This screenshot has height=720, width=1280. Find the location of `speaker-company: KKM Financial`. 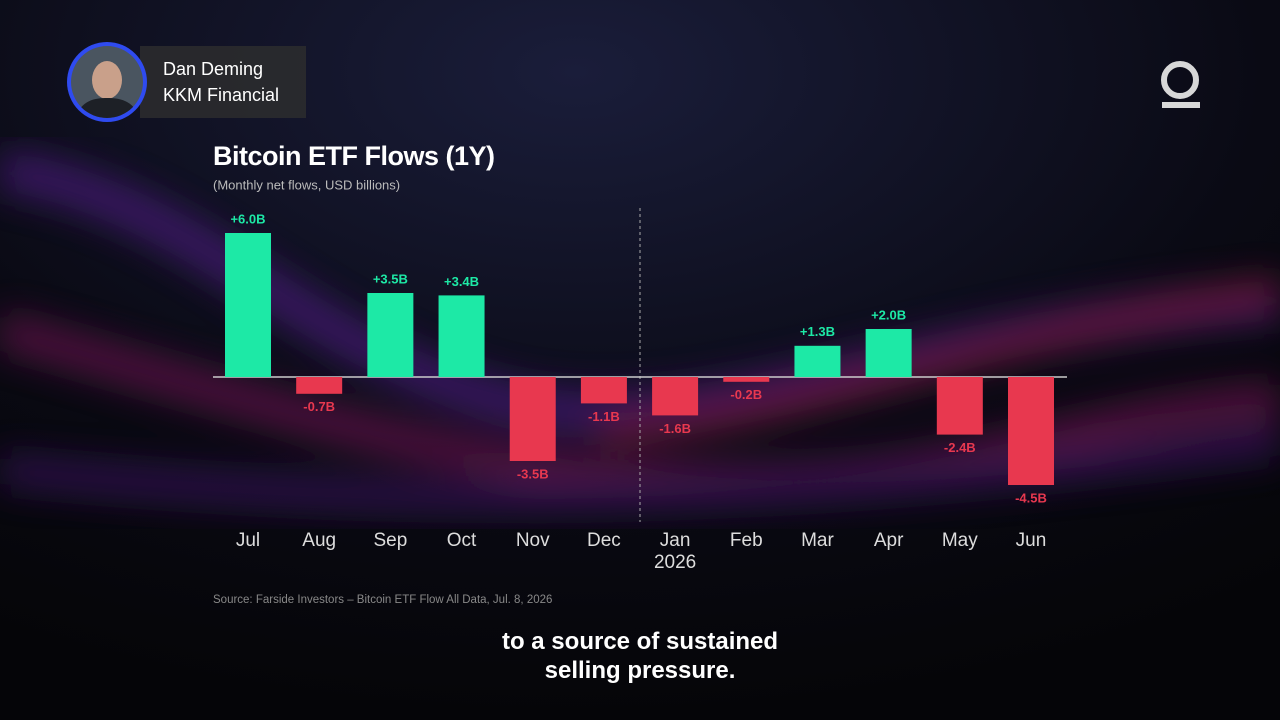

speaker-company: KKM Financial is located at coordinates (221, 95).